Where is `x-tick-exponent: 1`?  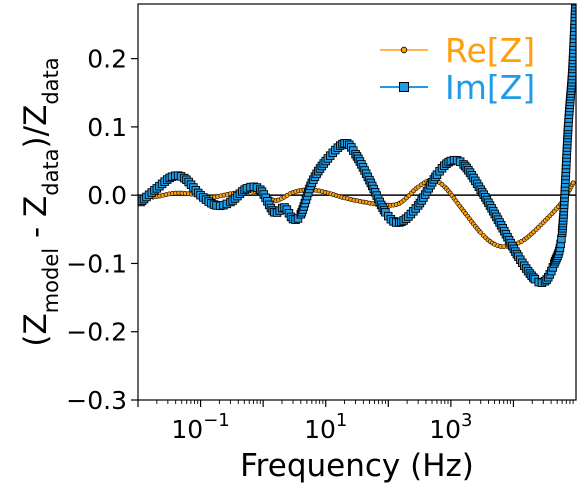
x-tick-exponent: 1 is located at coordinates (341, 420).